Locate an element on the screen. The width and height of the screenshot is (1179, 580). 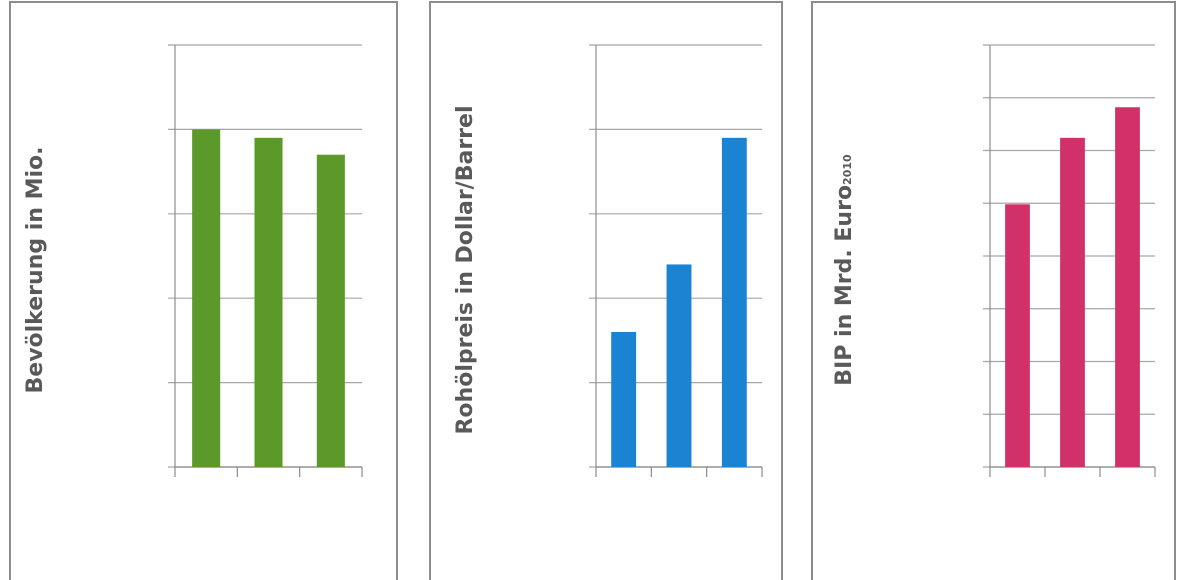
chart-2-bar-2050 is located at coordinates (1127, 287).